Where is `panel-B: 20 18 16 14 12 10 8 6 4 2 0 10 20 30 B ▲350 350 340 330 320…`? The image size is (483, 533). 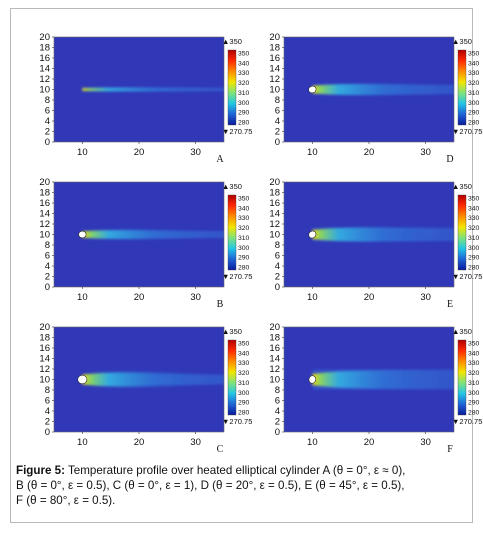
panel-B: 20 18 16 14 12 10 8 6 4 2 0 10 20 30 B ▲350 350 340 330 320… is located at coordinates (136, 250).